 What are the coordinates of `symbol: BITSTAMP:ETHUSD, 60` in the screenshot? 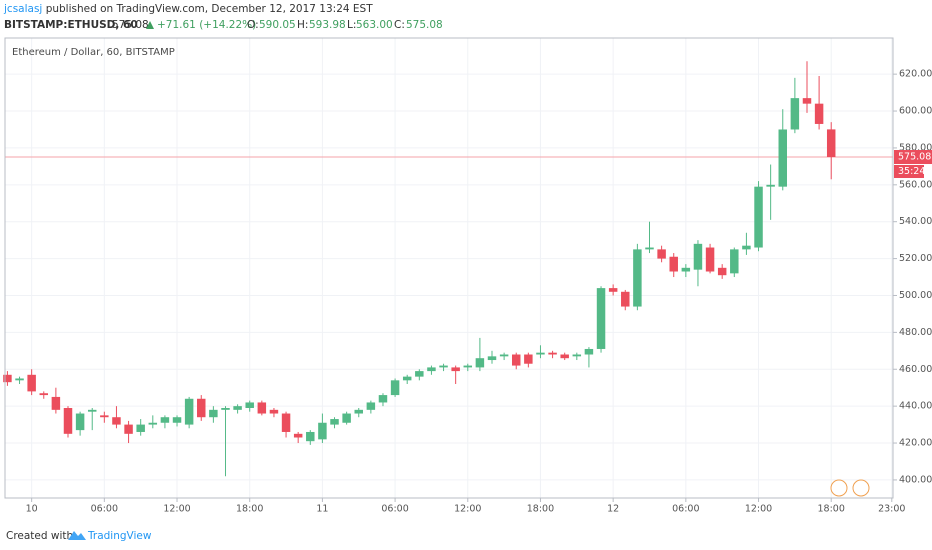 It's located at (71, 25).